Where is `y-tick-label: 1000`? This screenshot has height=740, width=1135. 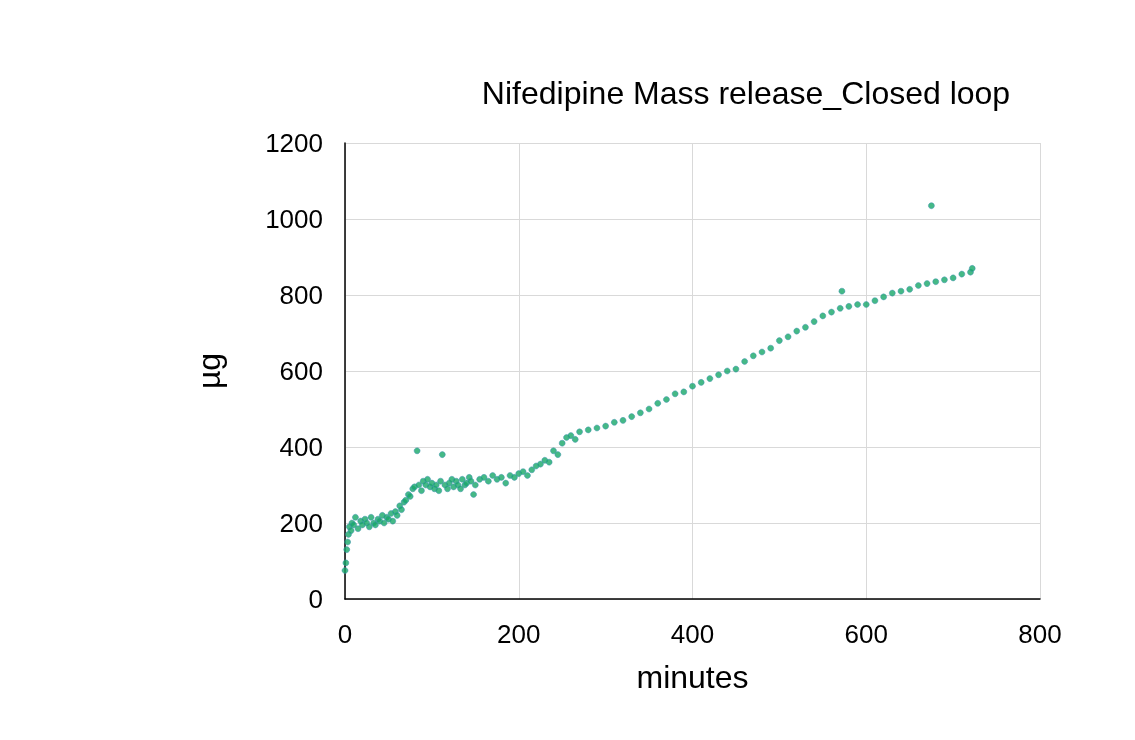 y-tick-label: 1000 is located at coordinates (294, 219).